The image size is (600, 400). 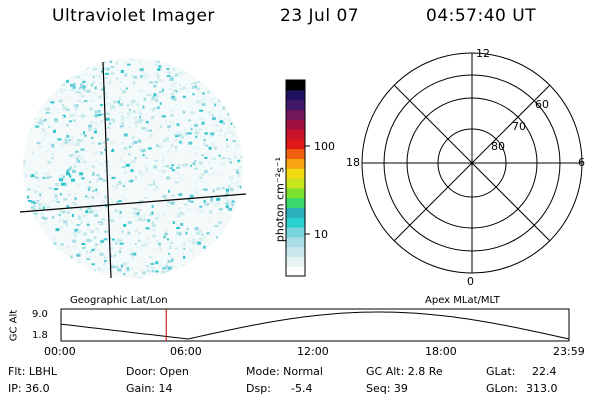 I want to click on parallel-line, so click(x=133, y=203).